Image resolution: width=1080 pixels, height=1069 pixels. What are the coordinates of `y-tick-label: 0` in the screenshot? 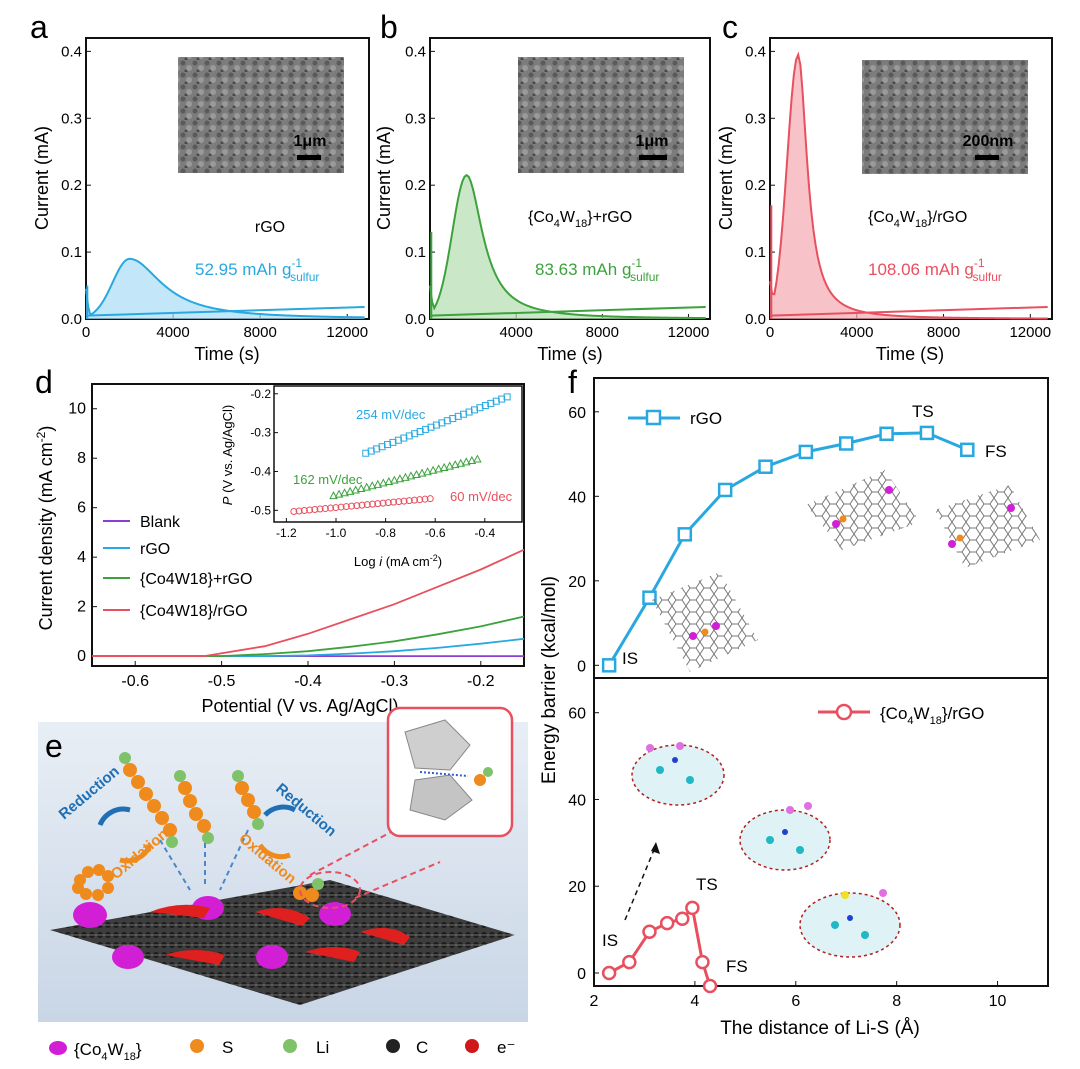 It's located at (581, 974).